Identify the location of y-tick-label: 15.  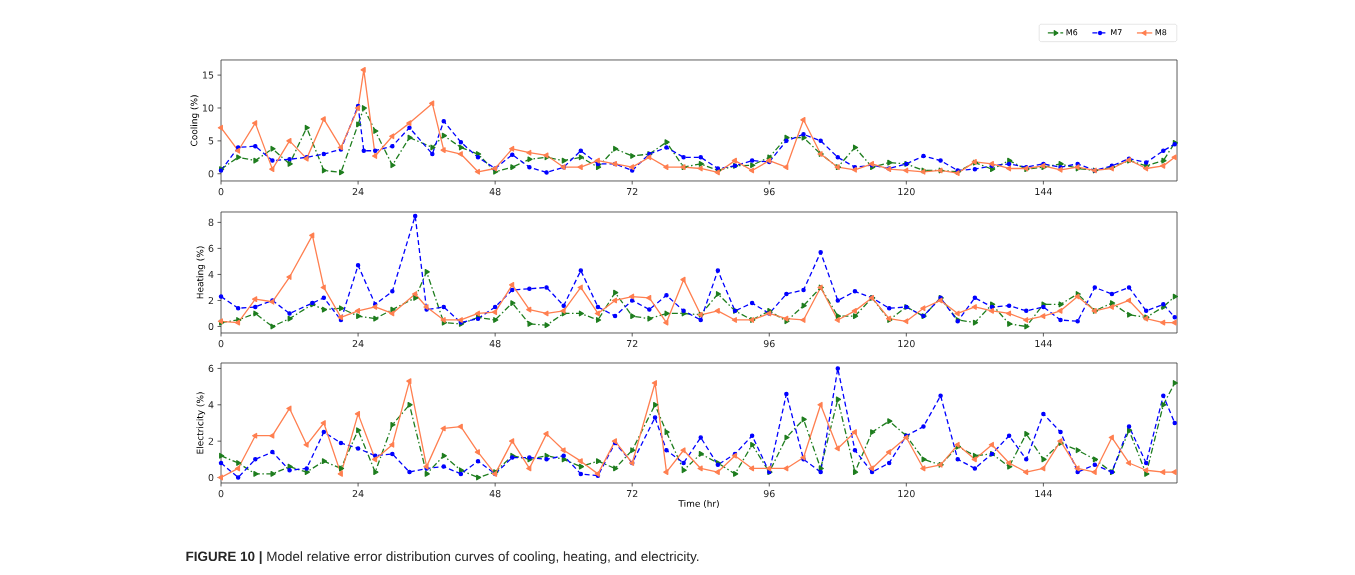
(208, 75).